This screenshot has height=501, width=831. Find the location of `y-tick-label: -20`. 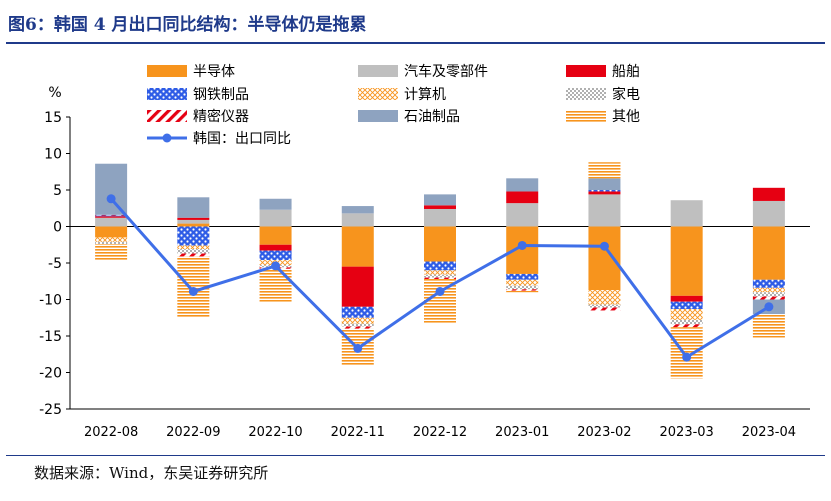

y-tick-label: -20 is located at coordinates (50, 374).